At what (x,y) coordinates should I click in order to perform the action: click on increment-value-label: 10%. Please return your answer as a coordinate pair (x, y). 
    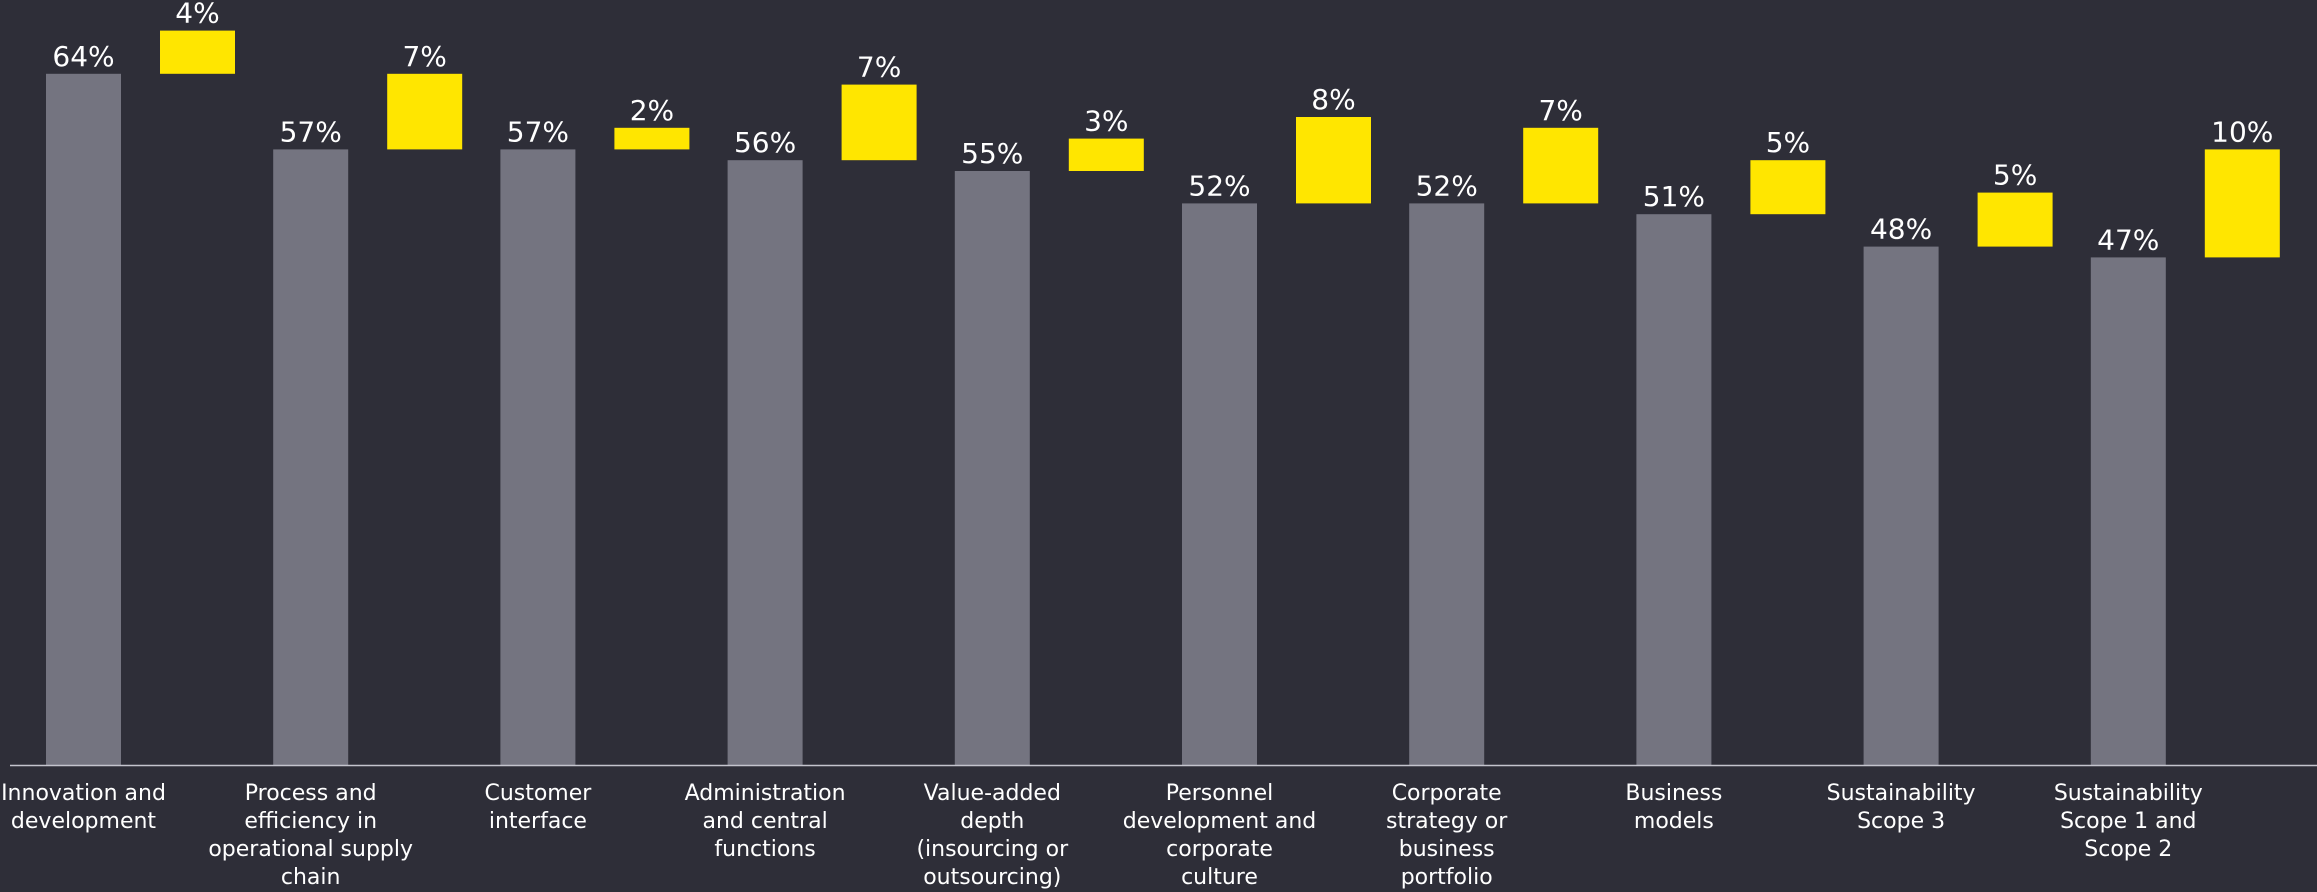
    Looking at the image, I should click on (2242, 131).